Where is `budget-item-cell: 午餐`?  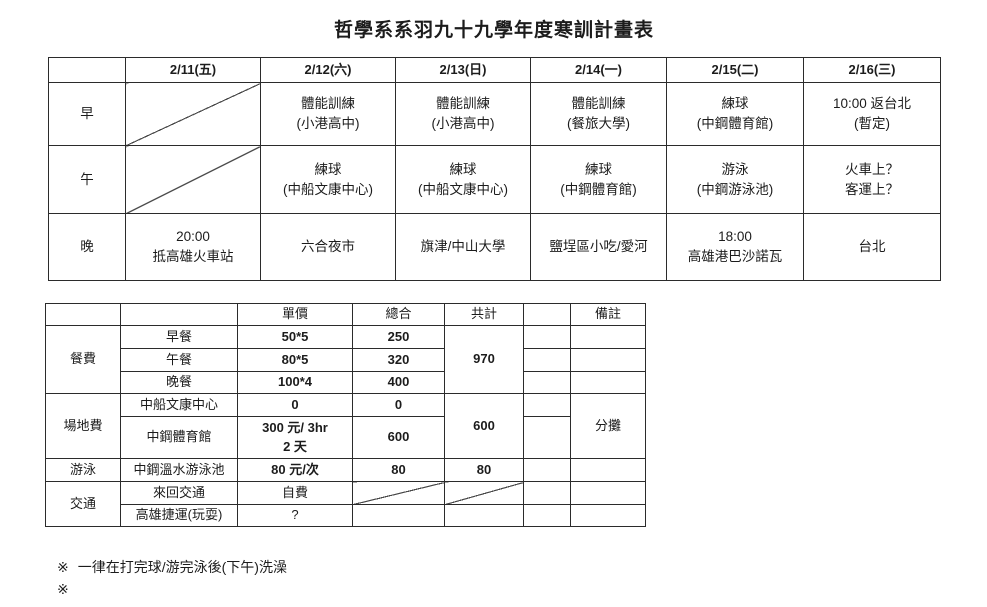 budget-item-cell: 午餐 is located at coordinates (179, 360).